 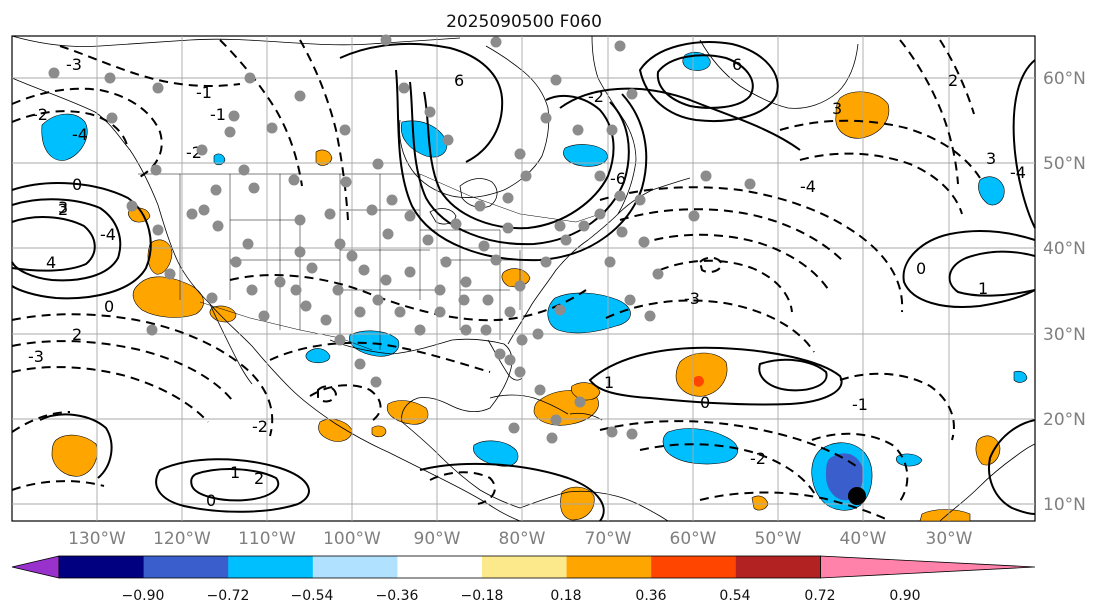 What do you see at coordinates (734, 596) in the screenshot?
I see `colorbar-tick-label: 0.54` at bounding box center [734, 596].